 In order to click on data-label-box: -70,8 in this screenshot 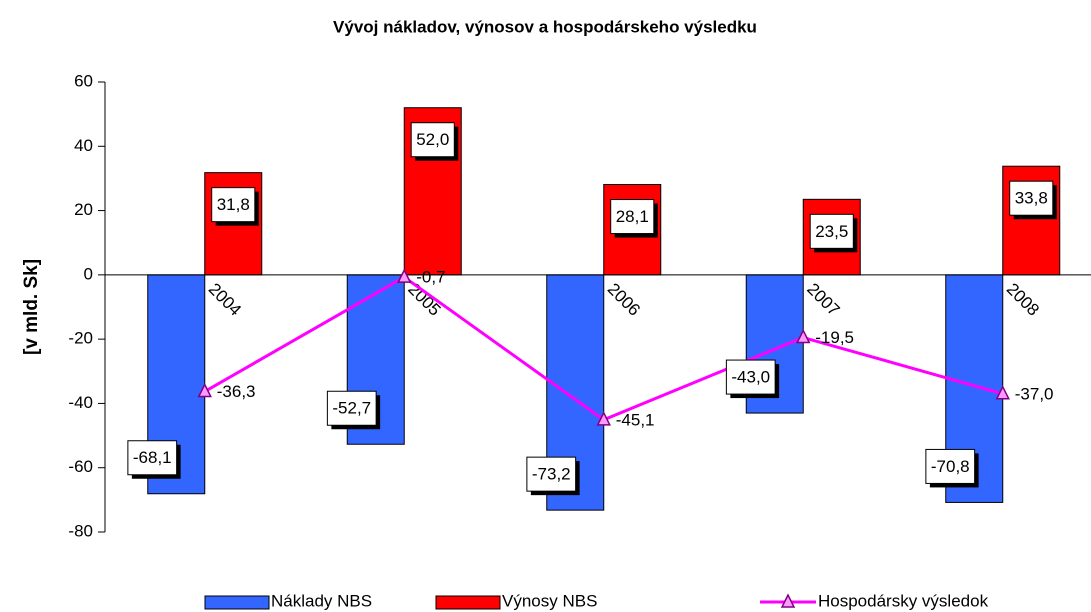, I will do `click(952, 468)`.